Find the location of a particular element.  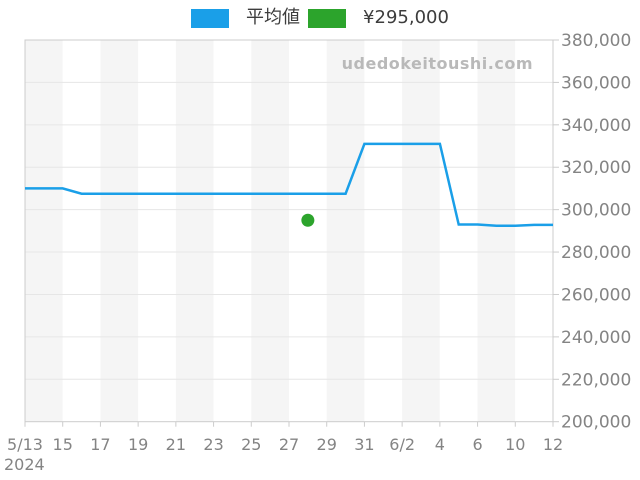

x-axis-label: 23 is located at coordinates (213, 444).